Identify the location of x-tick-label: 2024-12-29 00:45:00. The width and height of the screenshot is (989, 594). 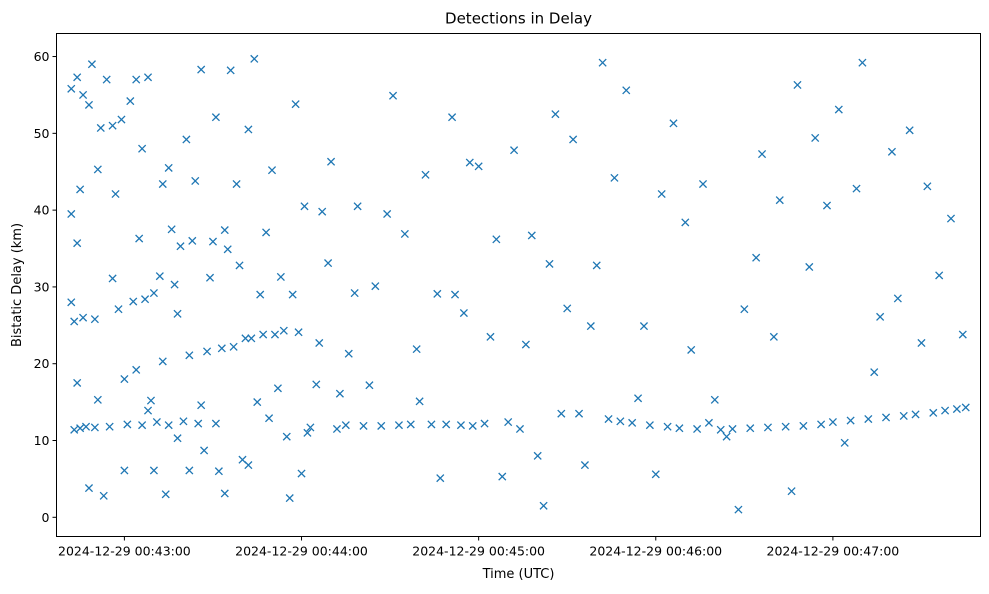
(478, 551).